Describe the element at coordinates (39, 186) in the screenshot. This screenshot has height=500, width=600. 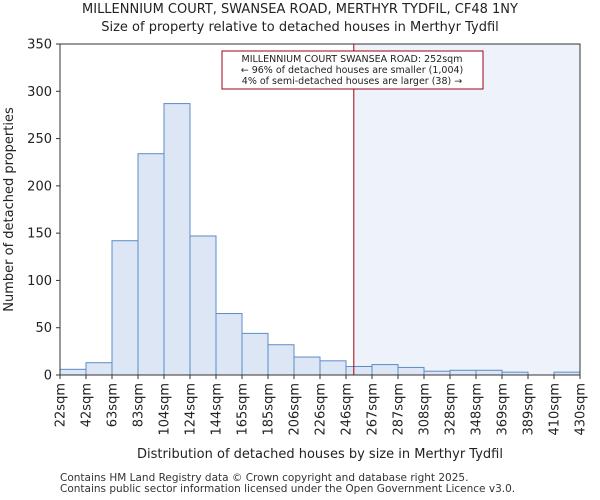
I see `y-tick-label: 200` at that location.